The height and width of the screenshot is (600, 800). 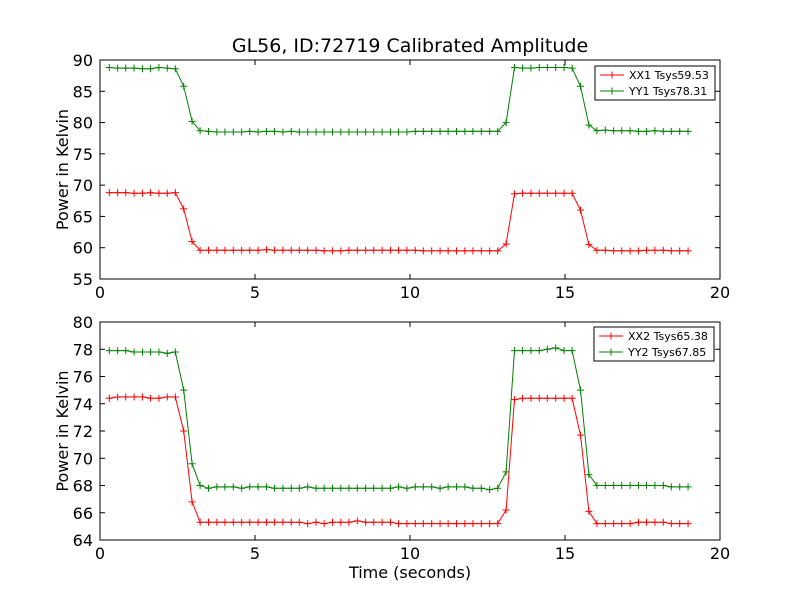 I want to click on y-tick-label: 60, so click(x=83, y=248).